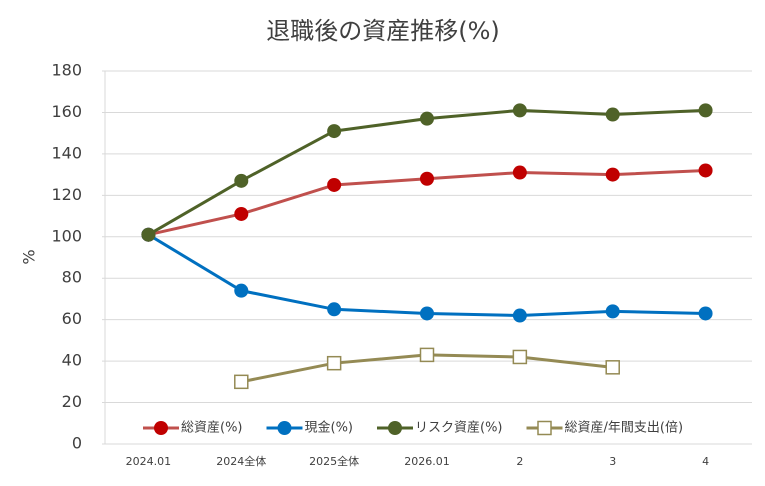 This screenshot has width=765, height=486. I want to click on x-tick-label: 2024.01, so click(149, 461).